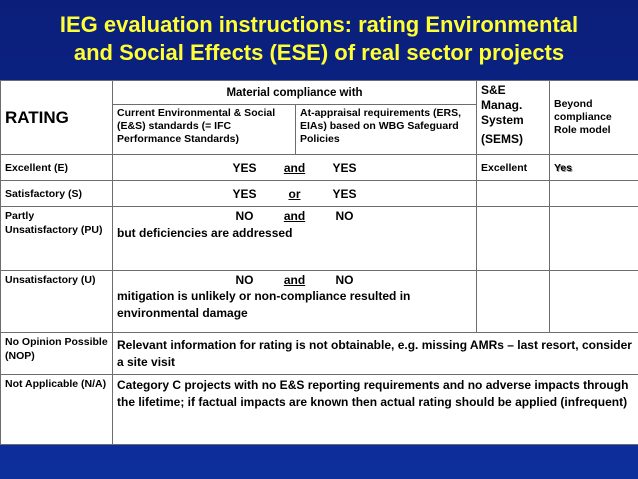  I want to click on compliance-note: but deficiencies are addressed, so click(205, 233).